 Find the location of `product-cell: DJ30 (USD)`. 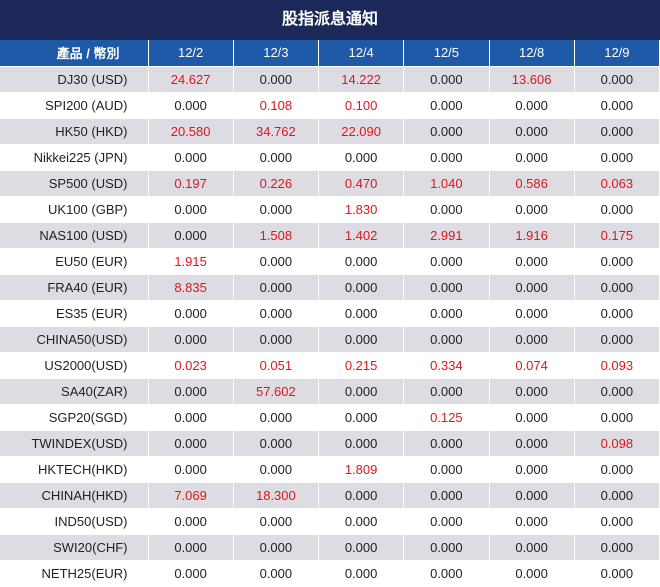

product-cell: DJ30 (USD) is located at coordinates (74, 79).